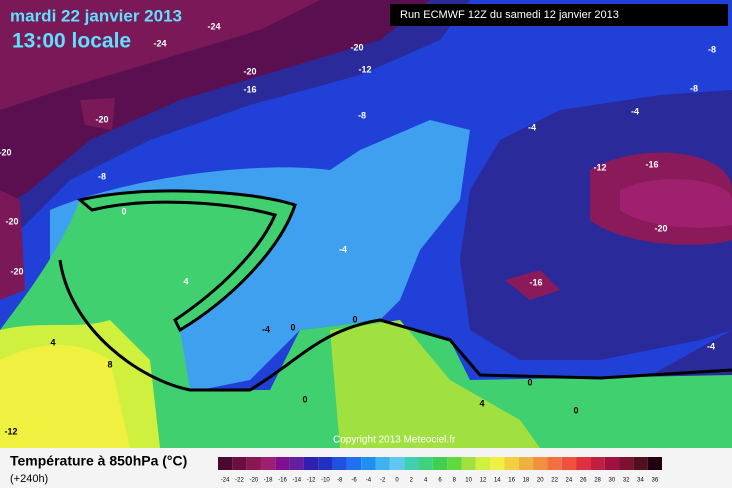 The image size is (732, 493). I want to click on legend-tick-label: -10, so click(325, 481).